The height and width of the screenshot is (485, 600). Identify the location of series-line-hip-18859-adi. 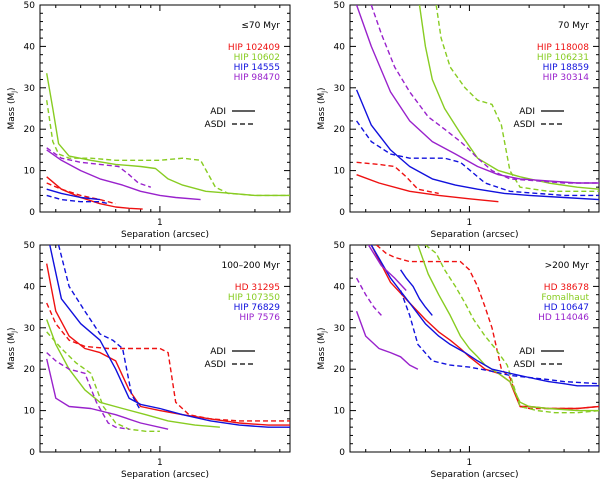
(477, 145).